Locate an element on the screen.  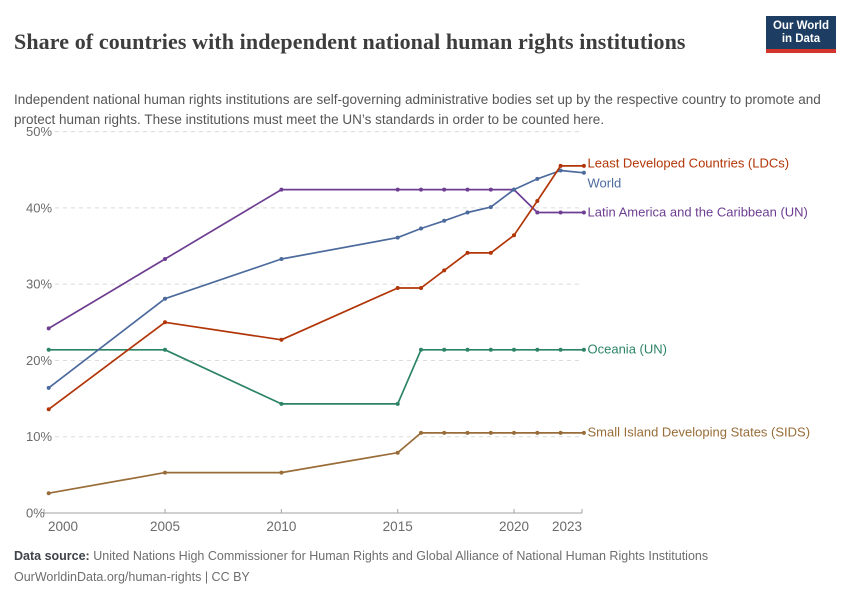
x-axis-label-2020: 2020 is located at coordinates (514, 526).